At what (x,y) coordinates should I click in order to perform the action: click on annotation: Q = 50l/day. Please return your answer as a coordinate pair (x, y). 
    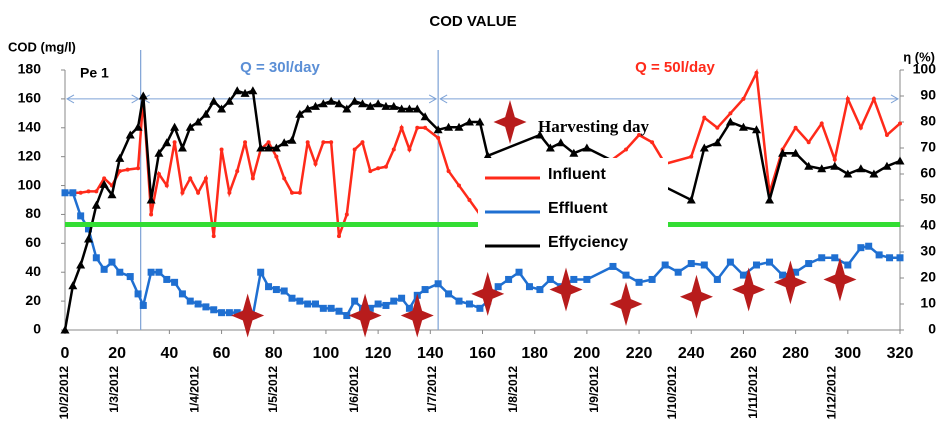
    Looking at the image, I should click on (675, 67).